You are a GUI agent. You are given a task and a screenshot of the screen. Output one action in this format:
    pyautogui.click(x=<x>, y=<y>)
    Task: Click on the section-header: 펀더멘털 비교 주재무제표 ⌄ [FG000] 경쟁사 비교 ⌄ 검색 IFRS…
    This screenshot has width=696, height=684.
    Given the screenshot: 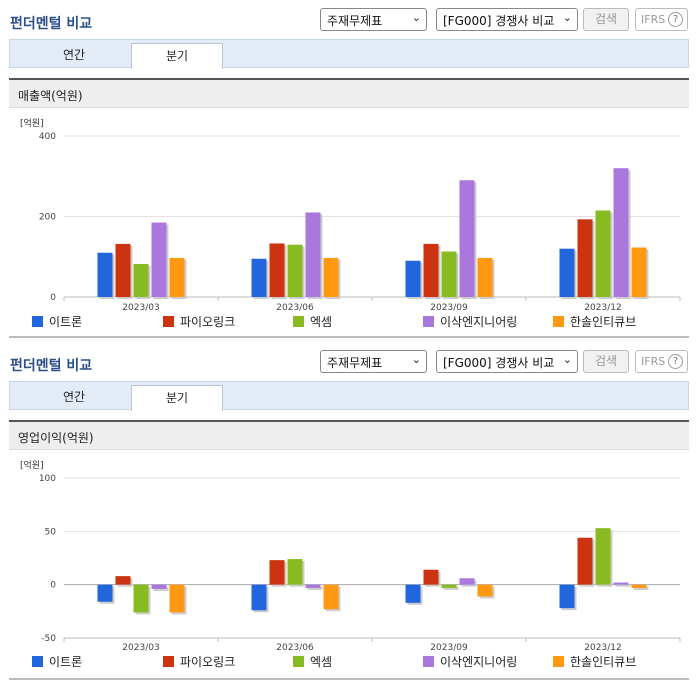 What is the action you would take?
    pyautogui.click(x=348, y=20)
    